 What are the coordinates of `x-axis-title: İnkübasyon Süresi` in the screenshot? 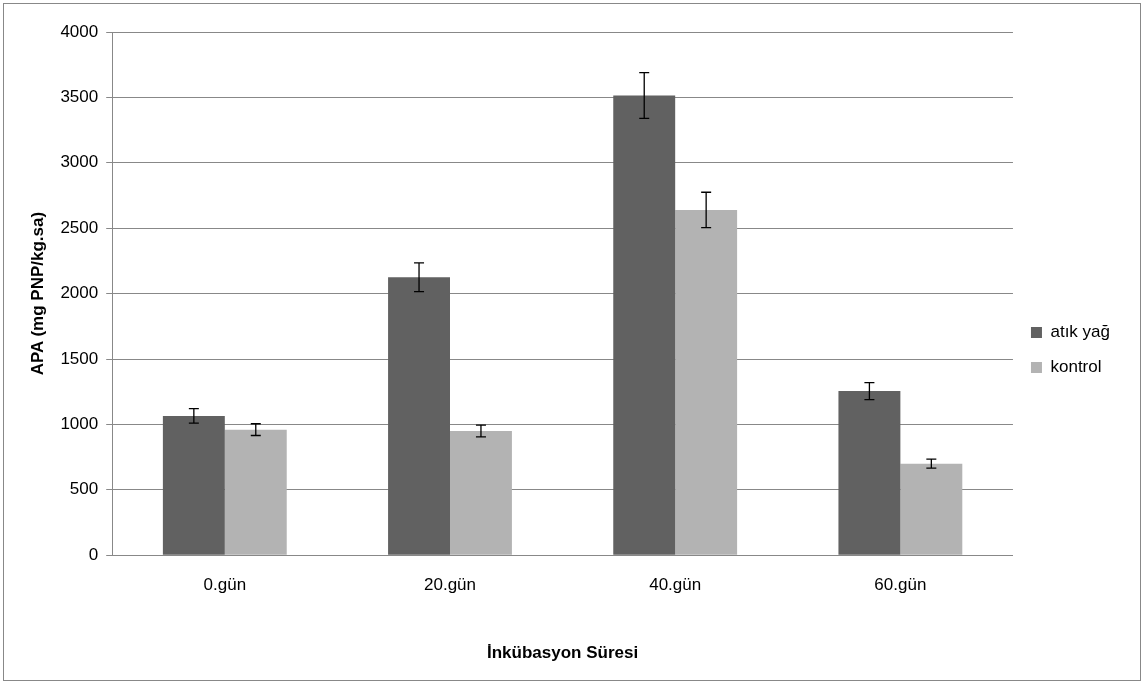 It's located at (563, 653).